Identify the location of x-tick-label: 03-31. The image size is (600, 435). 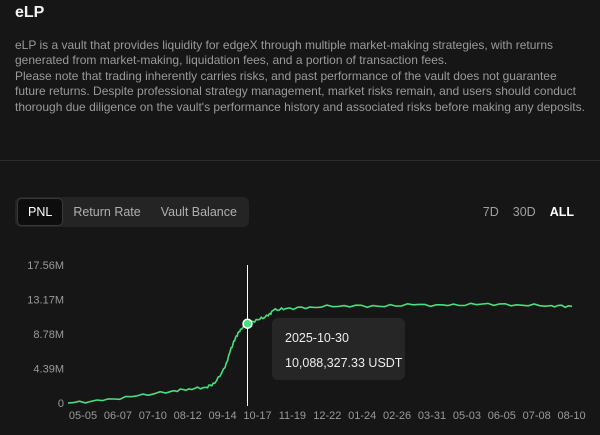
(432, 416).